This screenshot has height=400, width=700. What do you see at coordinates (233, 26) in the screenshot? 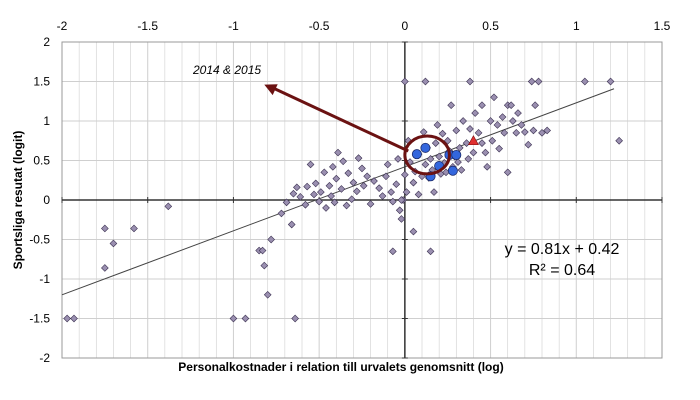
I see `x-tick-label: -1` at bounding box center [233, 26].